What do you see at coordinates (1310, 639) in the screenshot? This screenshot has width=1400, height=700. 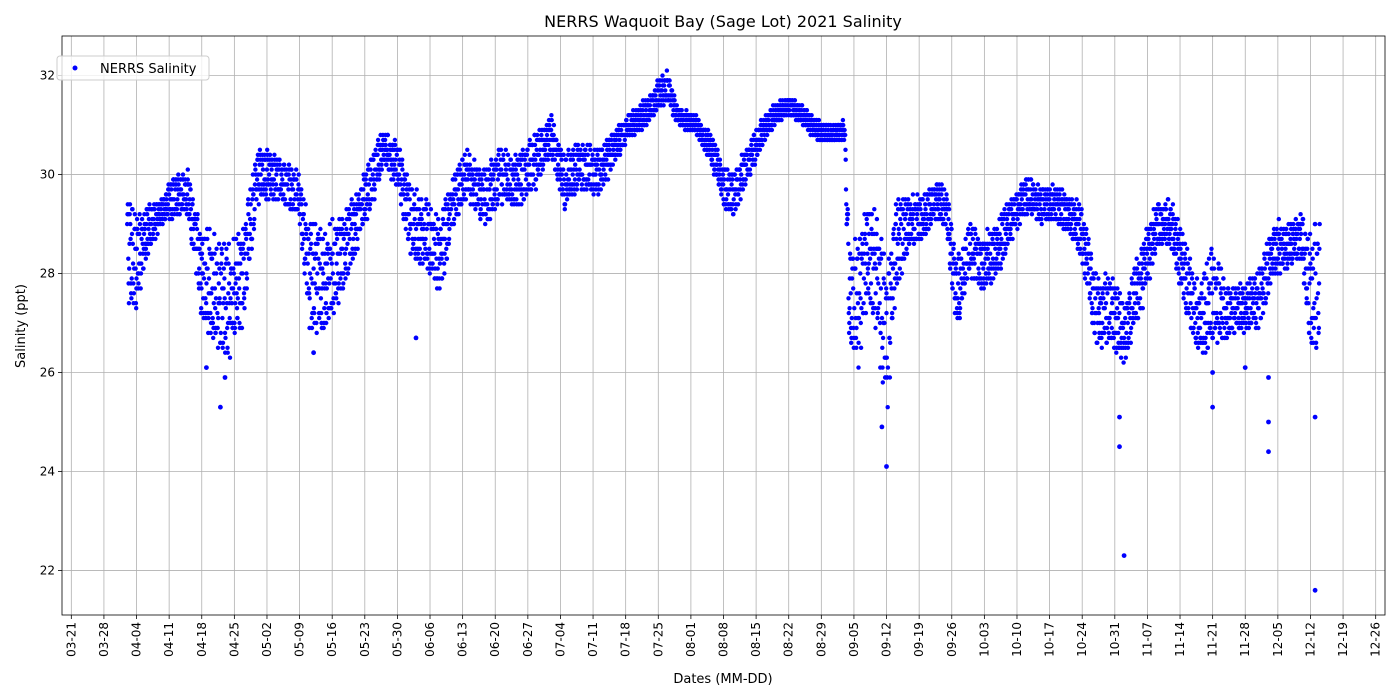 I see `x-tick-label: 12-12` at bounding box center [1310, 639].